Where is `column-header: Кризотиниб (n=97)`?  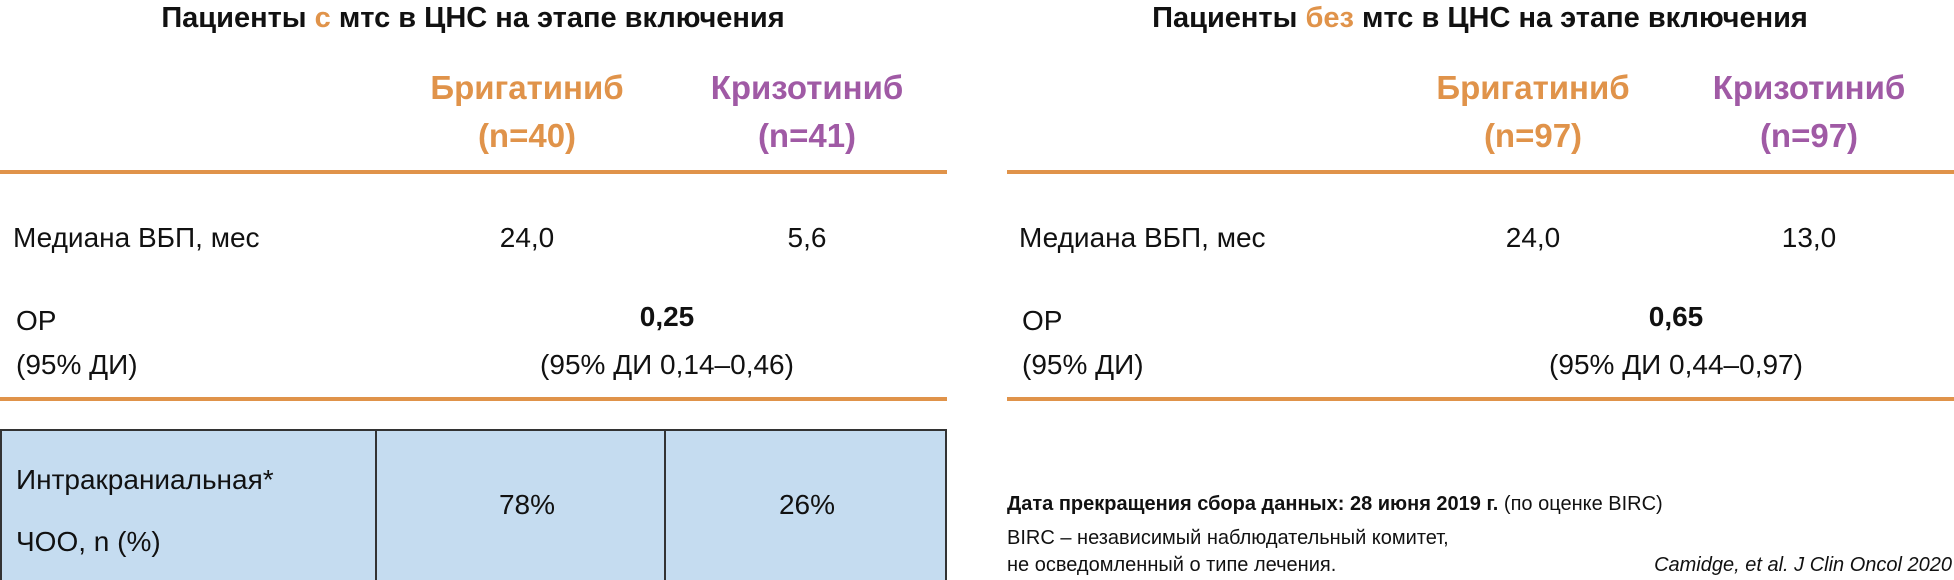 column-header: Кризотиниб (n=97) is located at coordinates (1809, 112).